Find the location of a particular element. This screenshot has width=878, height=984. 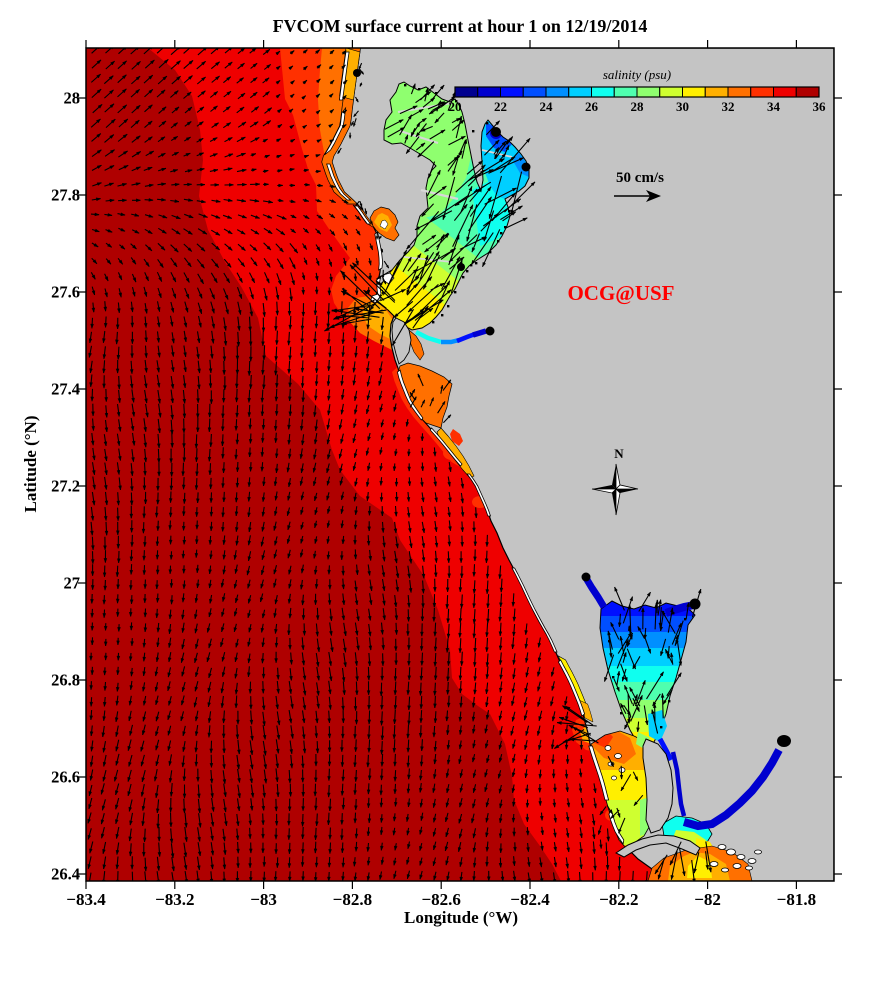

svg-text: 20 is located at coordinates (455, 106).